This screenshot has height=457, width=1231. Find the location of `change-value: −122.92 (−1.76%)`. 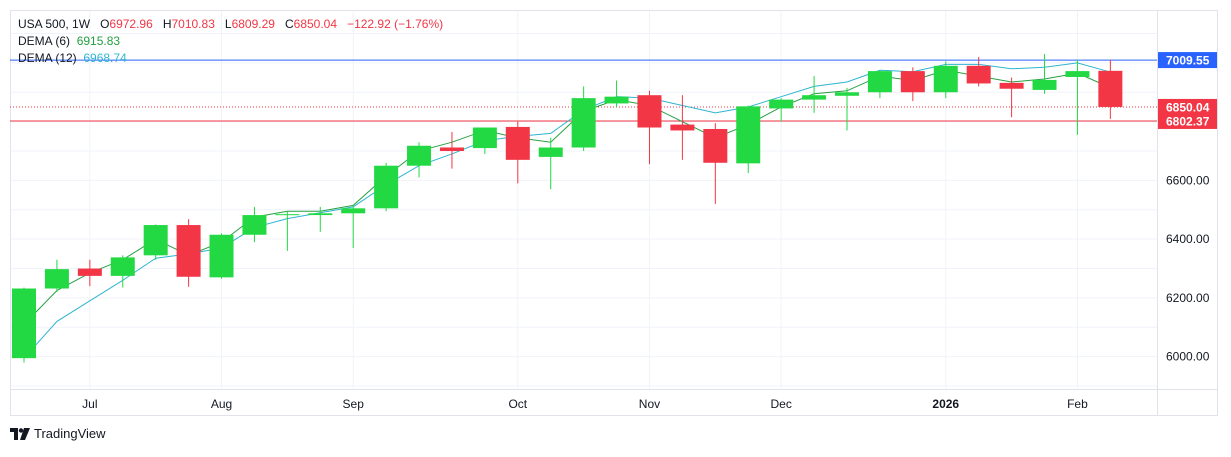

change-value: −122.92 (−1.76%) is located at coordinates (395, 24).